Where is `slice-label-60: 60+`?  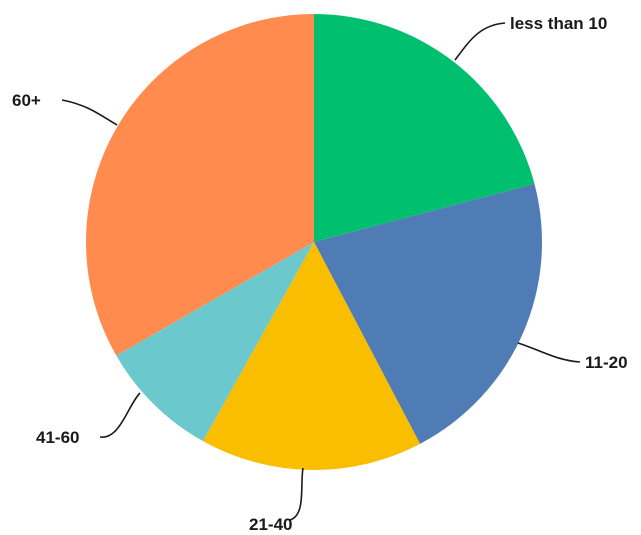
slice-label-60: 60+ is located at coordinates (26, 100).